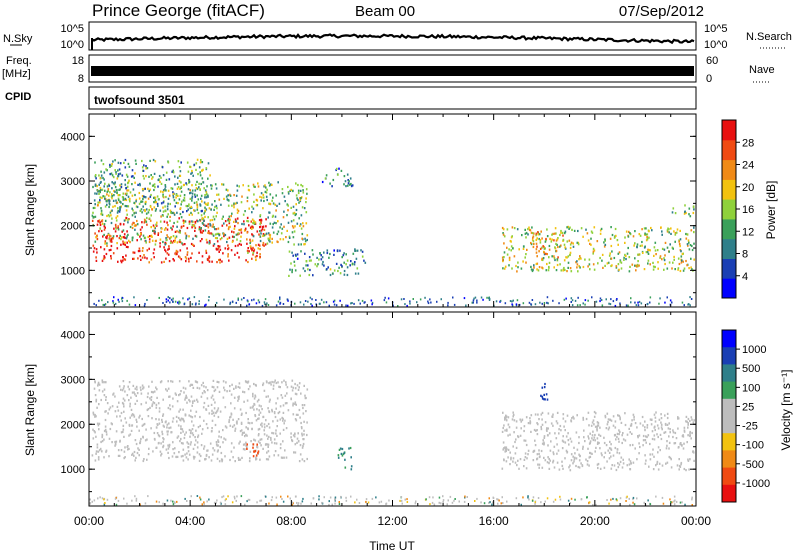  I want to click on freq-unit: [MHz], so click(16, 74).